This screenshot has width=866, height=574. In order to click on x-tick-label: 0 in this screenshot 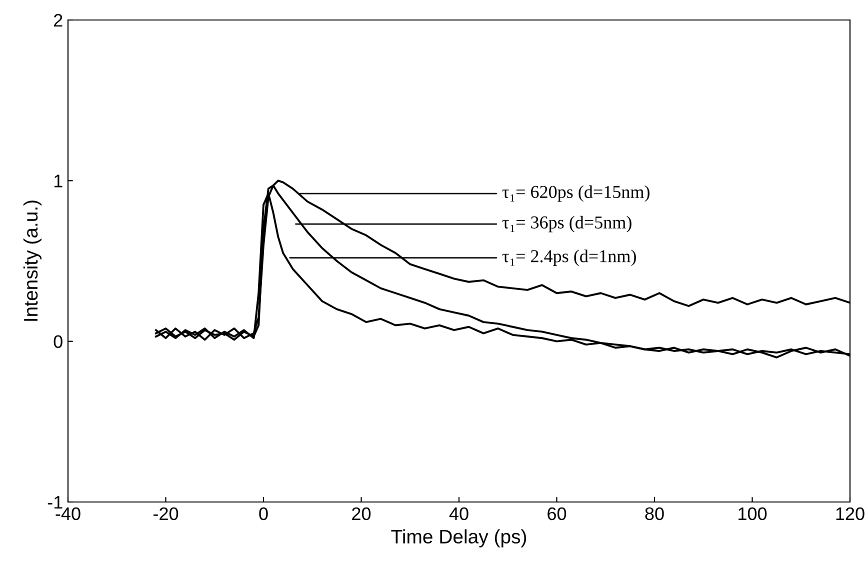, I will do `click(263, 513)`.